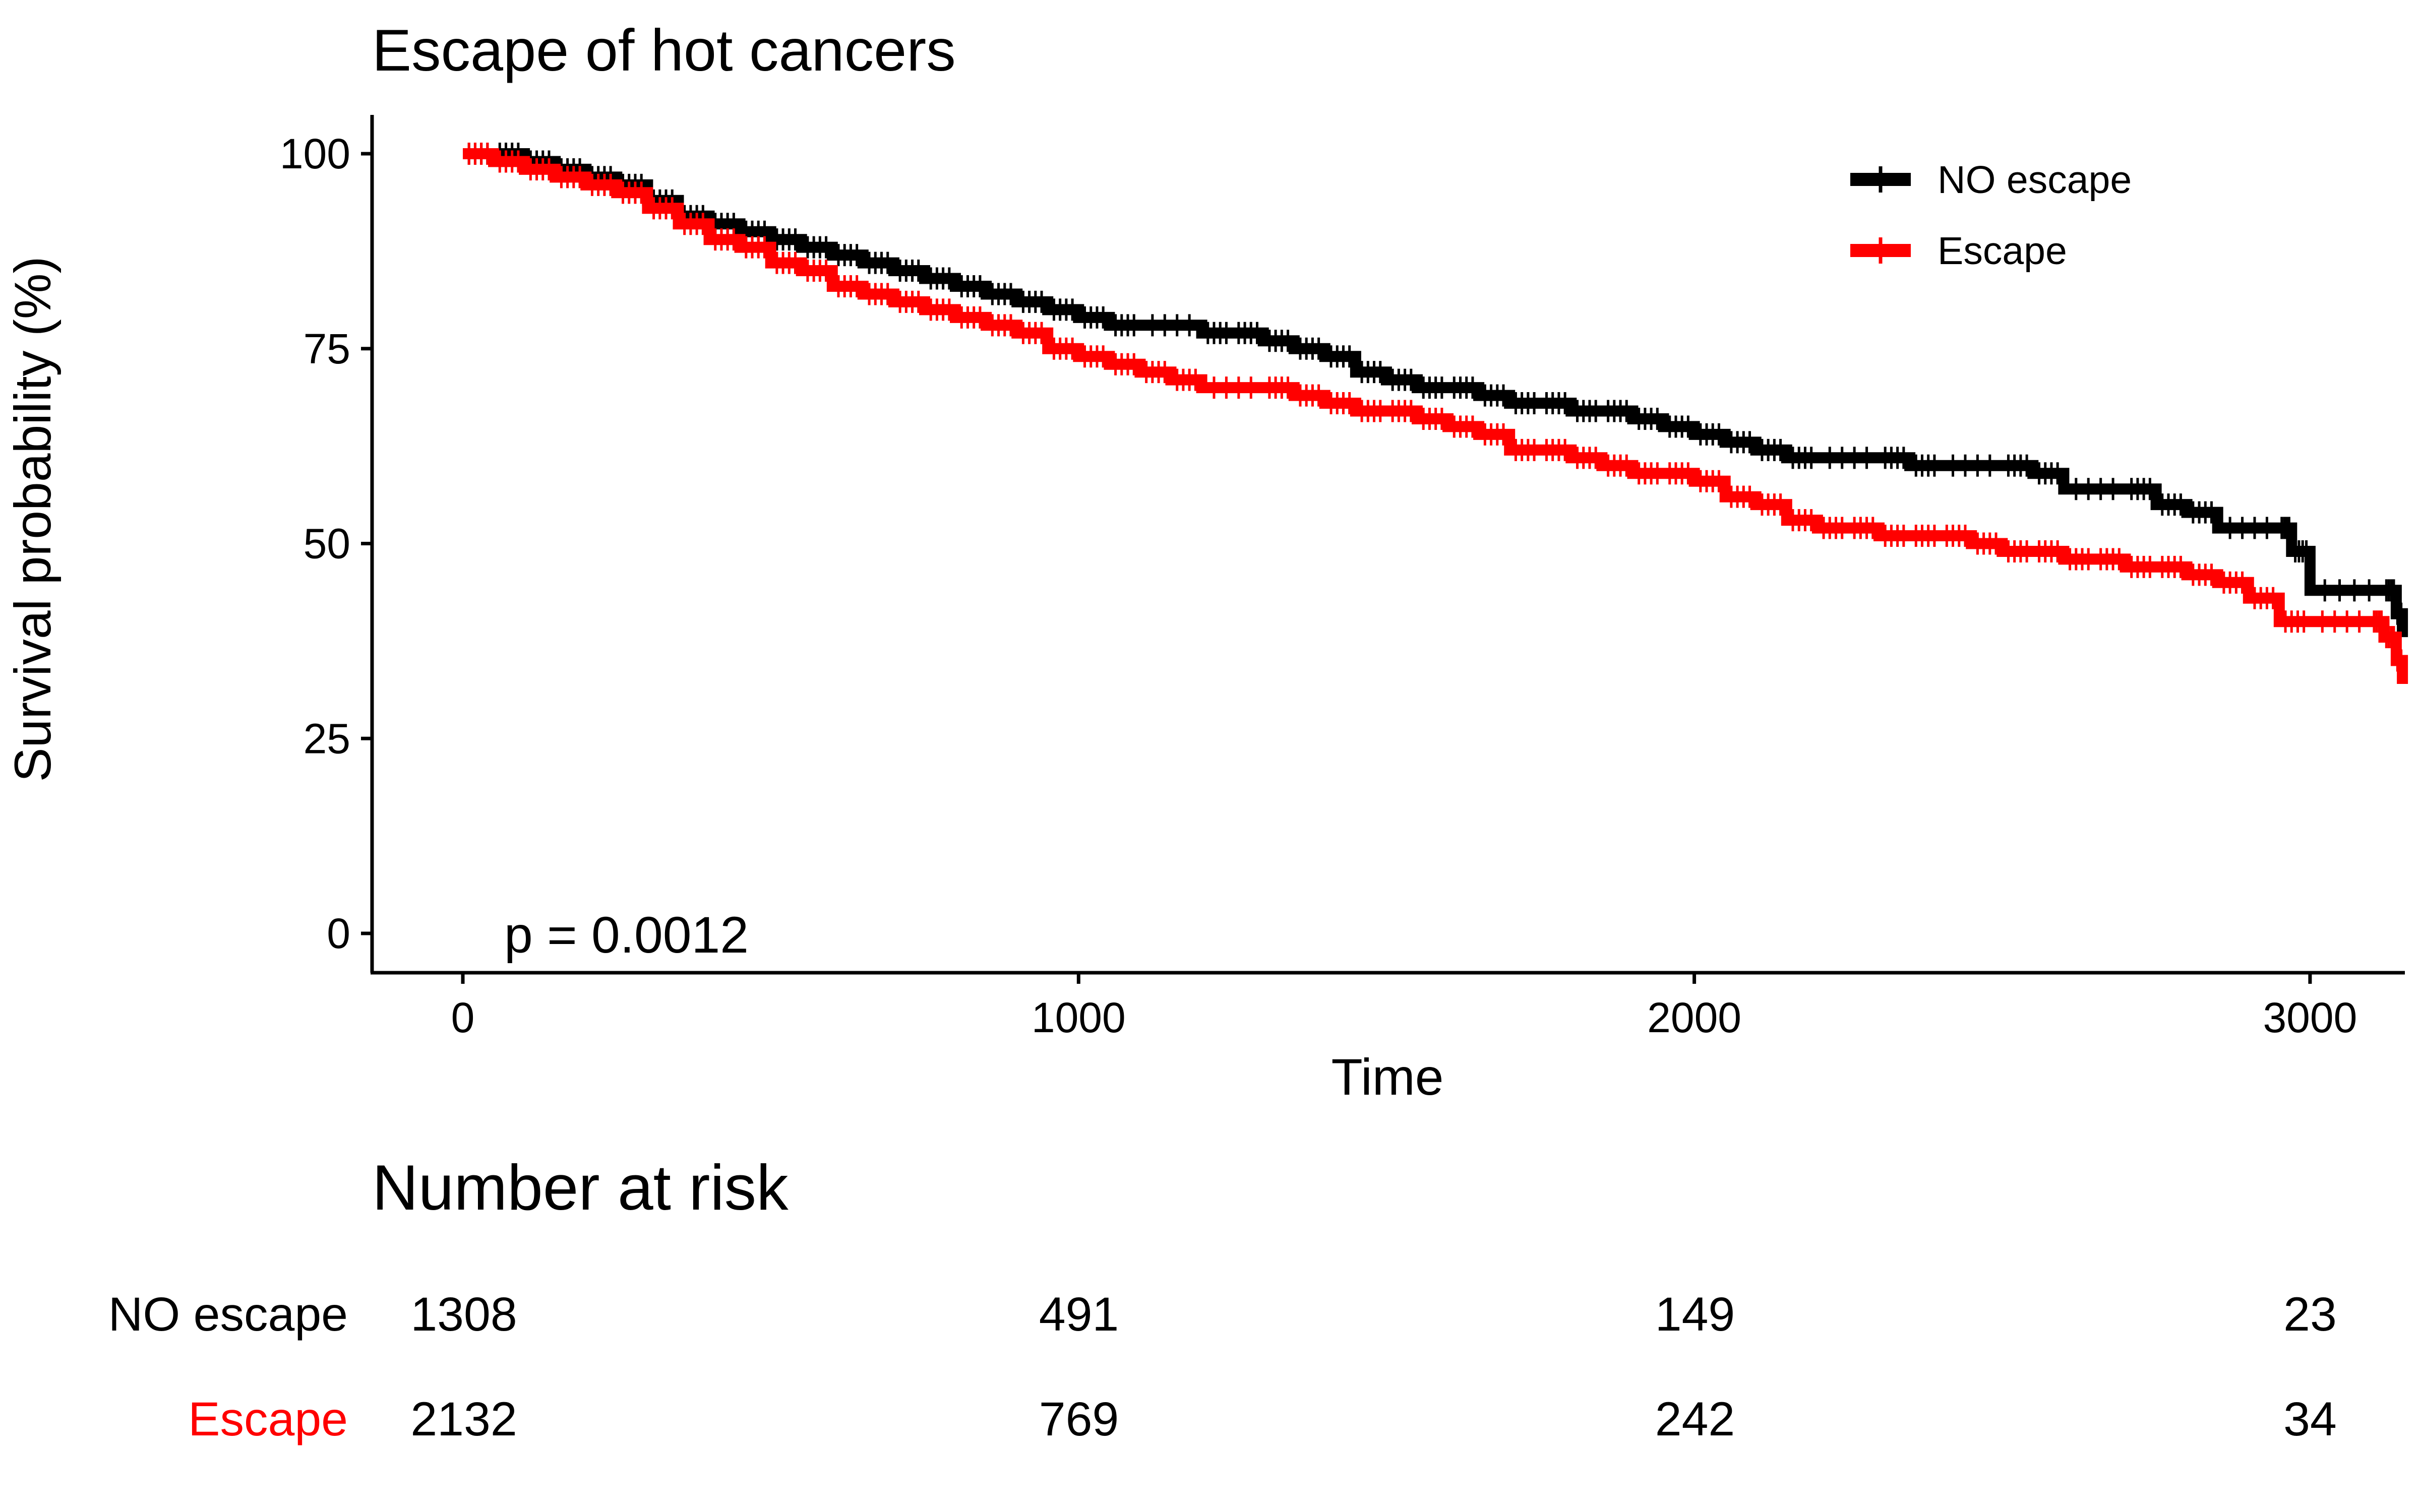 Image resolution: width=2420 pixels, height=1512 pixels. Describe the element at coordinates (463, 1419) in the screenshot. I see `risk-count-escape-t0: 2132` at that location.